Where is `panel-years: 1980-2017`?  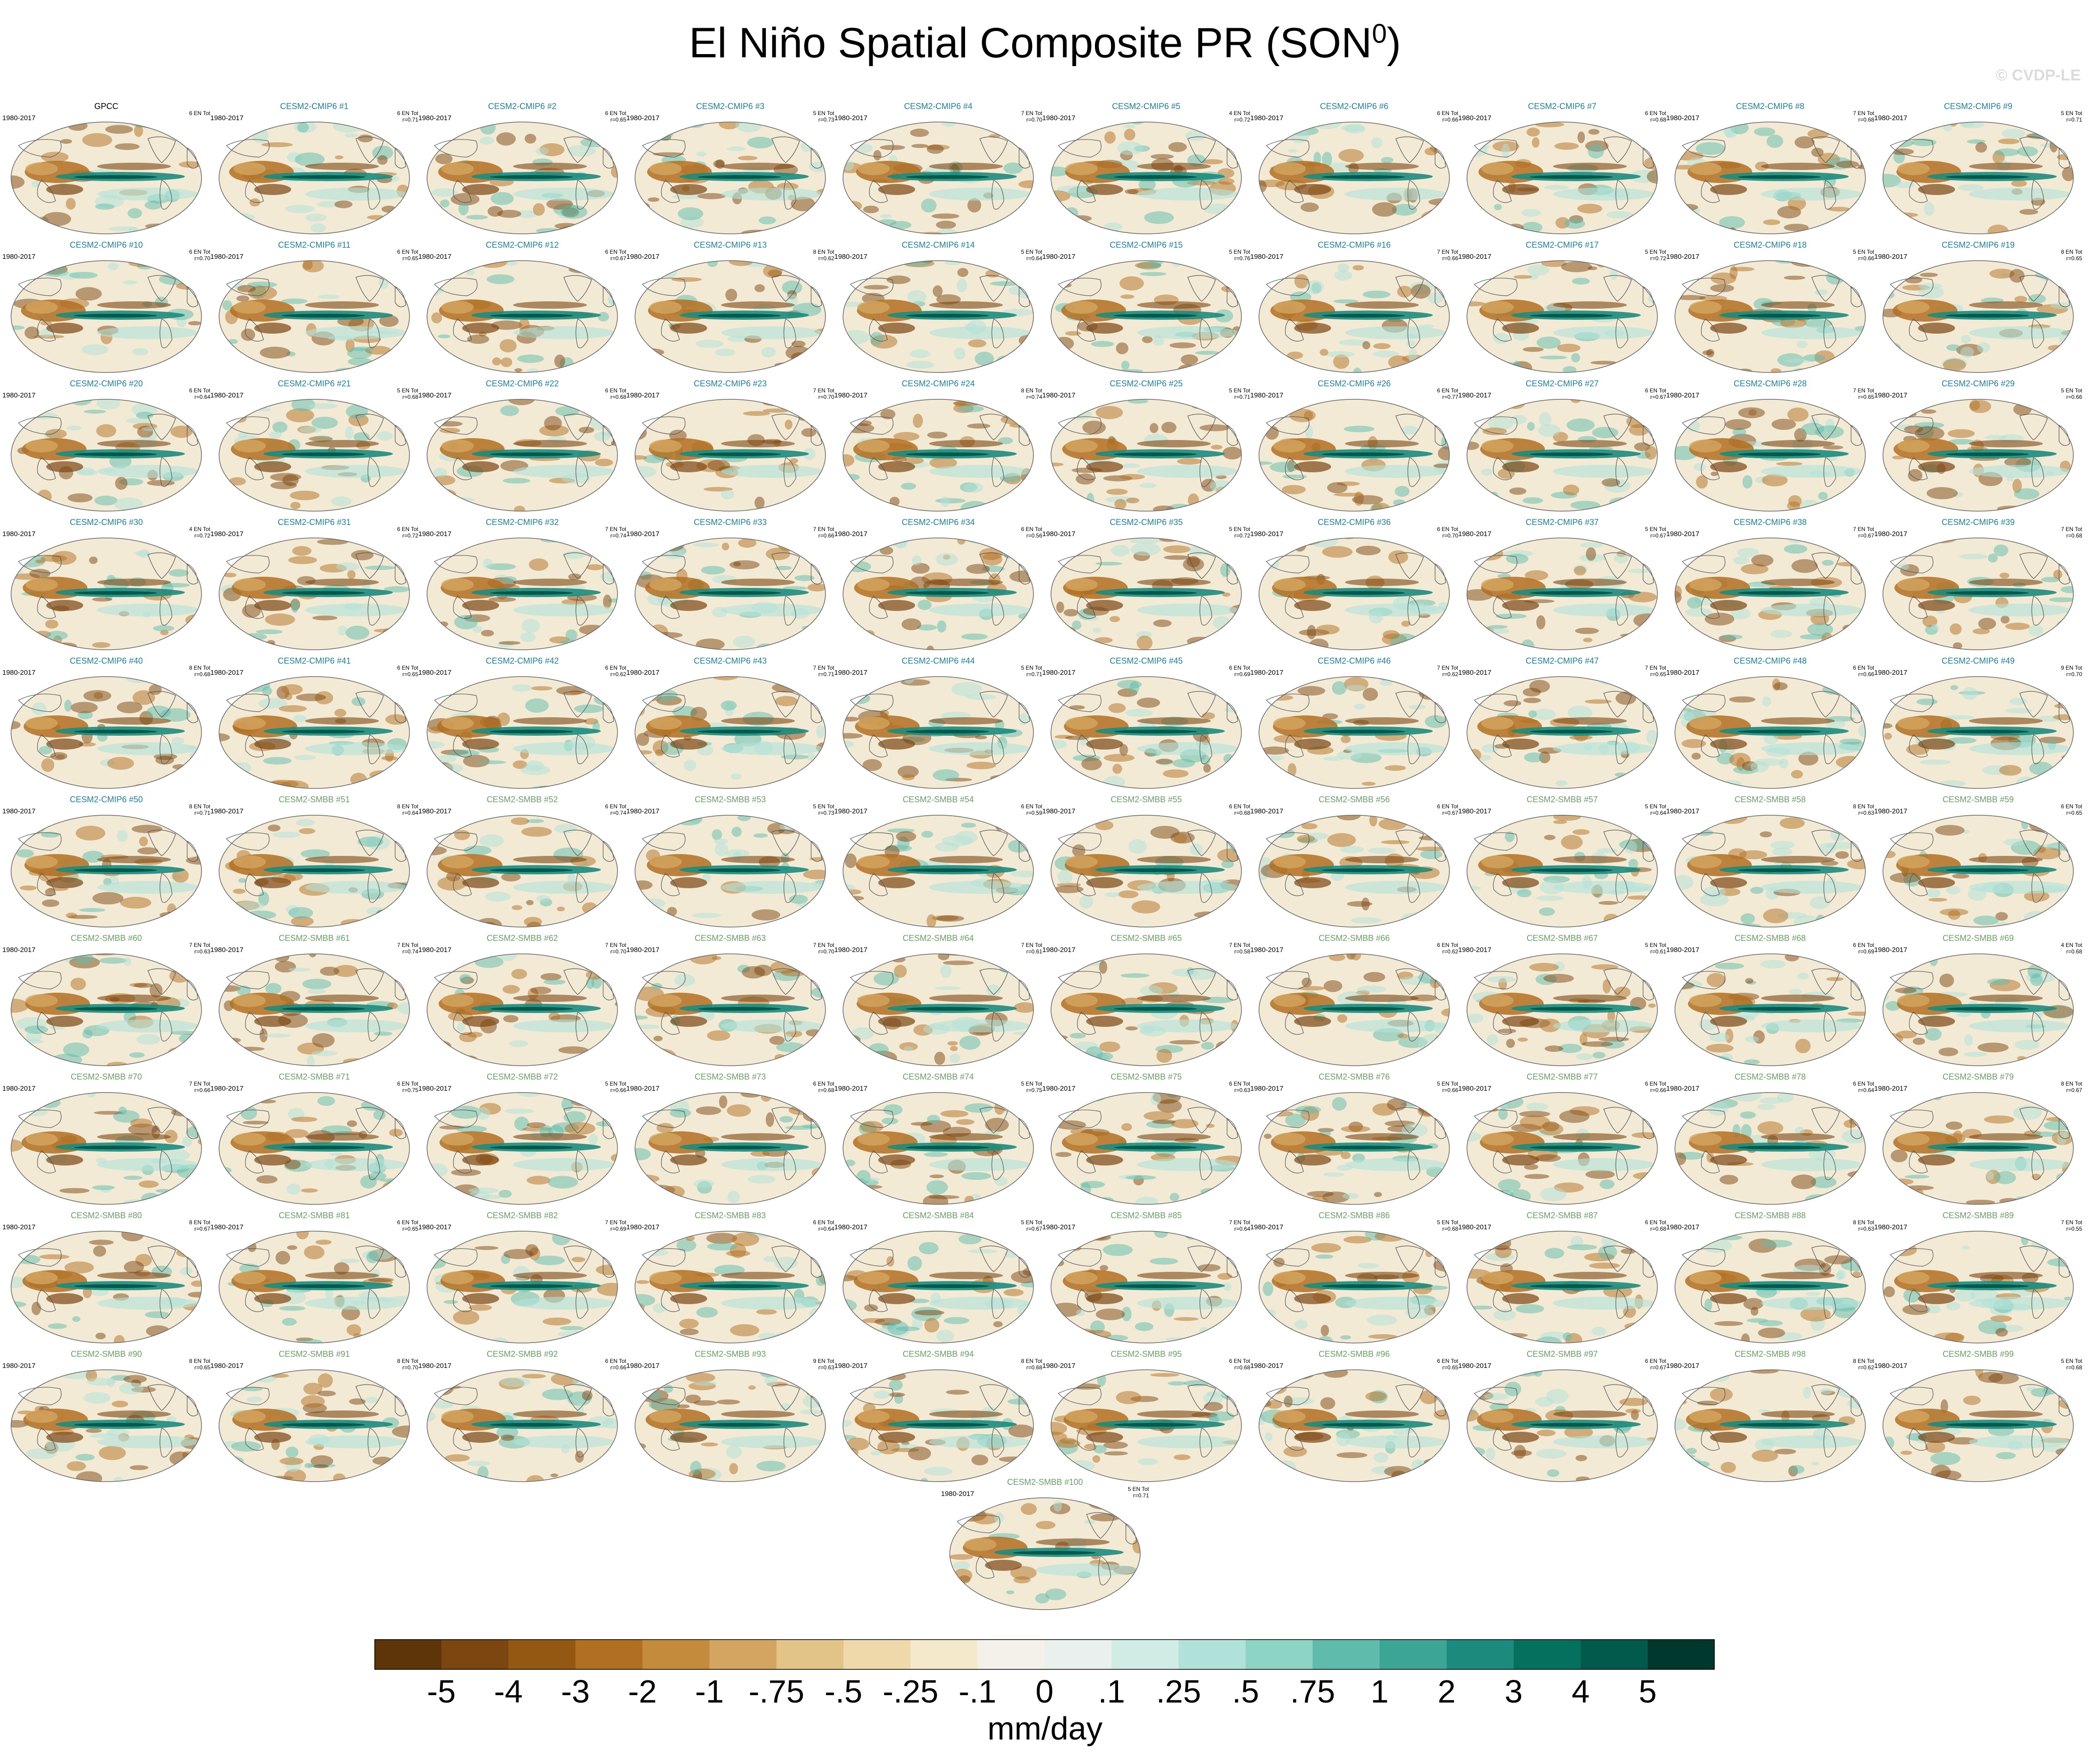
panel-years: 1980-2017 is located at coordinates (851, 950).